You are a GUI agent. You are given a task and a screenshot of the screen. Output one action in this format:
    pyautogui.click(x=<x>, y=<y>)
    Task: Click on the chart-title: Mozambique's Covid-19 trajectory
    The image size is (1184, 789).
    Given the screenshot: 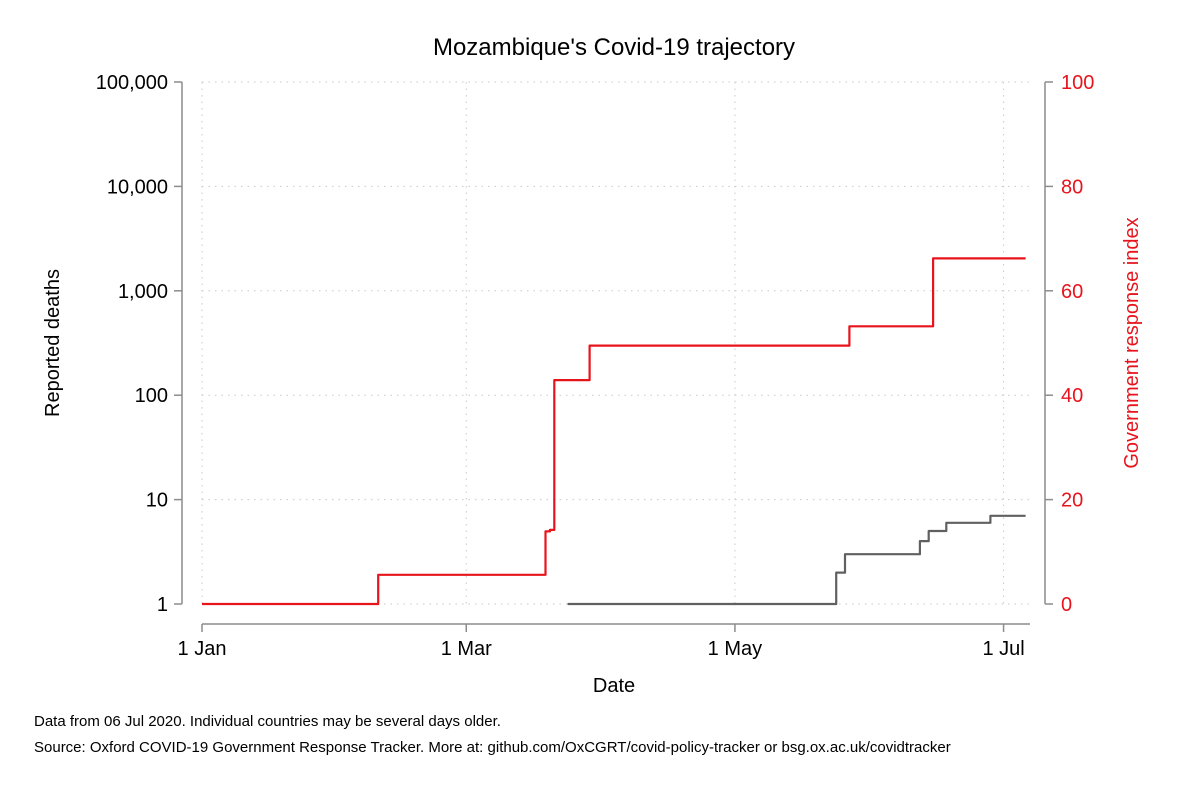 What is the action you would take?
    pyautogui.click(x=614, y=47)
    